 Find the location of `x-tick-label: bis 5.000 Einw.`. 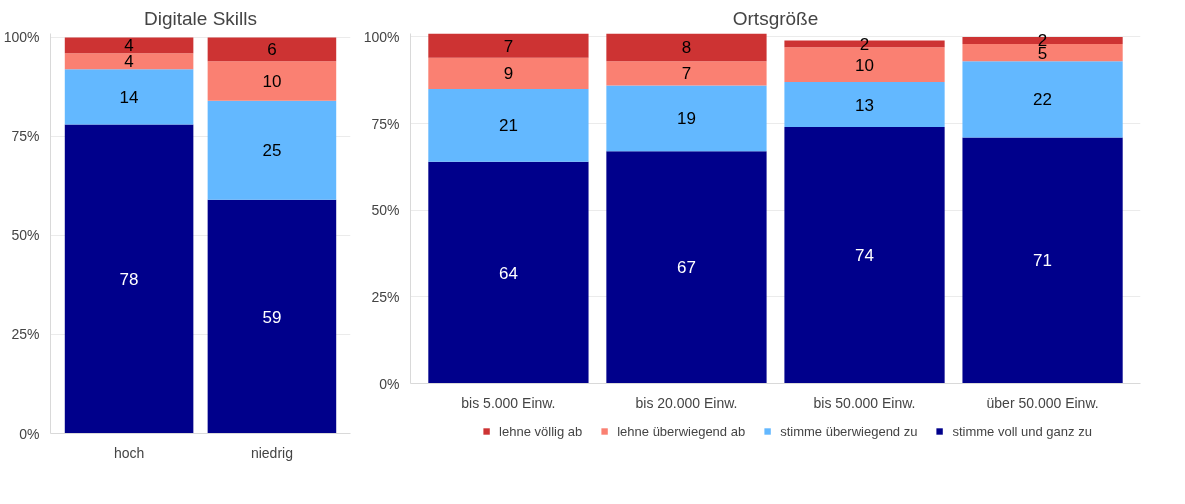

x-tick-label: bis 5.000 Einw. is located at coordinates (508, 402).